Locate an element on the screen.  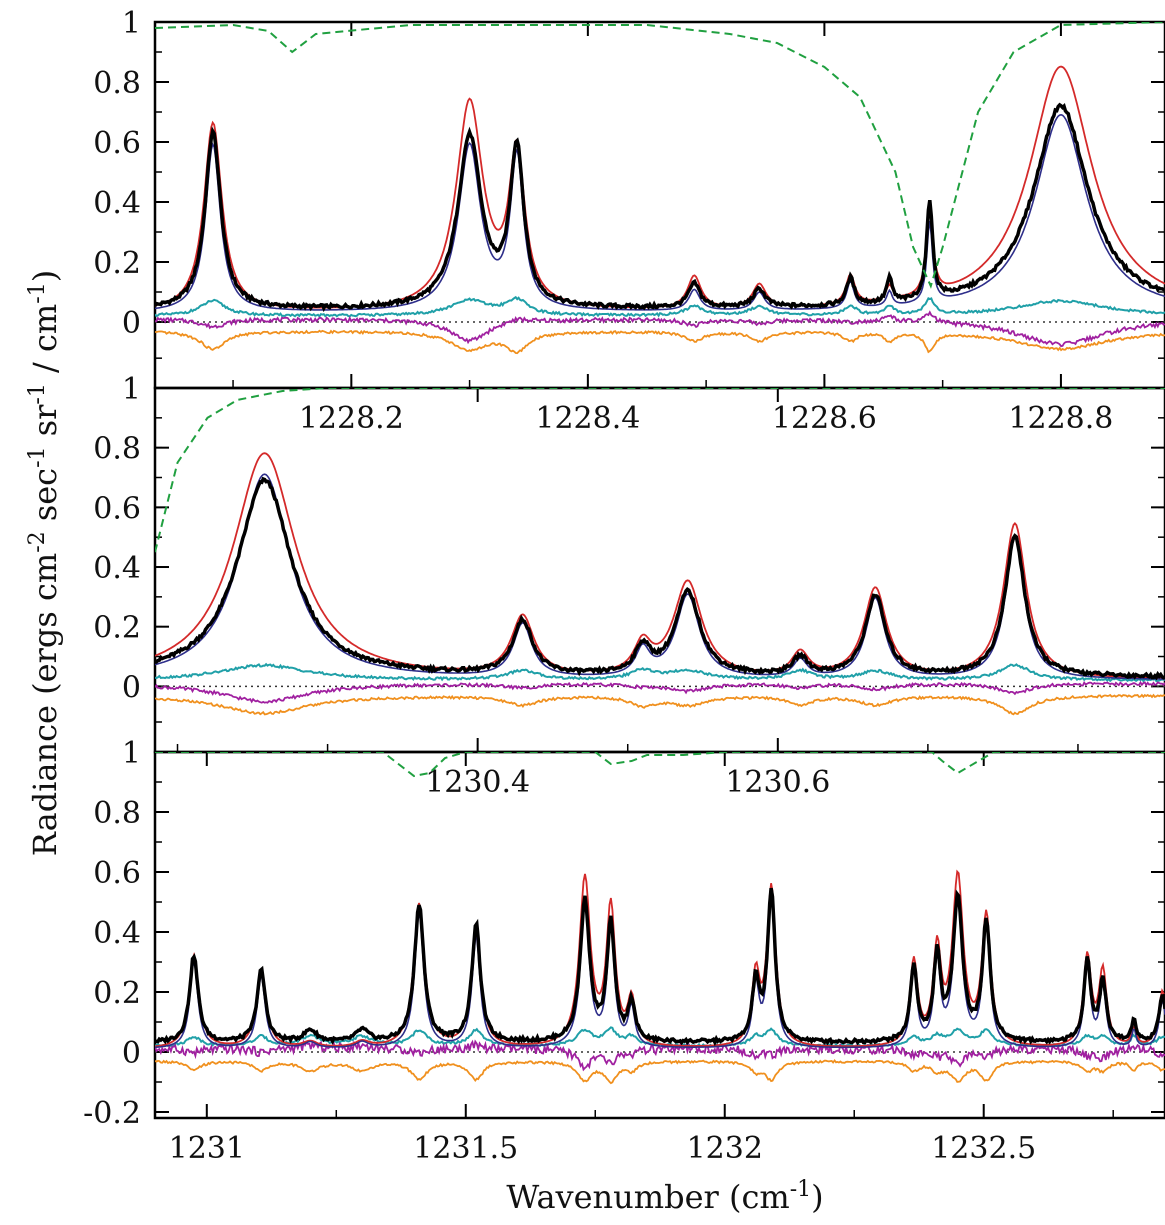
x-tick-label: 1231 is located at coordinates (207, 1148).